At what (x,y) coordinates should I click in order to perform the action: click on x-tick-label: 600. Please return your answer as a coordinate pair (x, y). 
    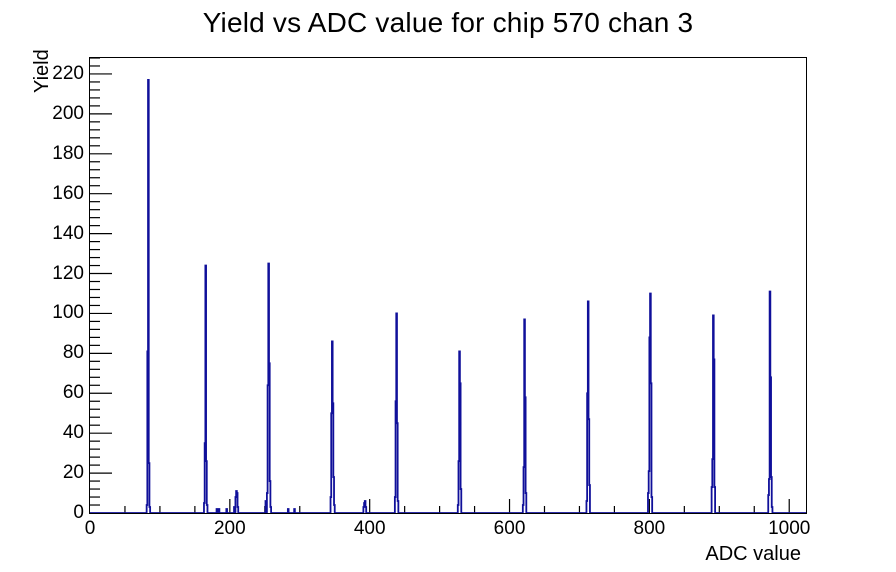
    Looking at the image, I should click on (509, 528).